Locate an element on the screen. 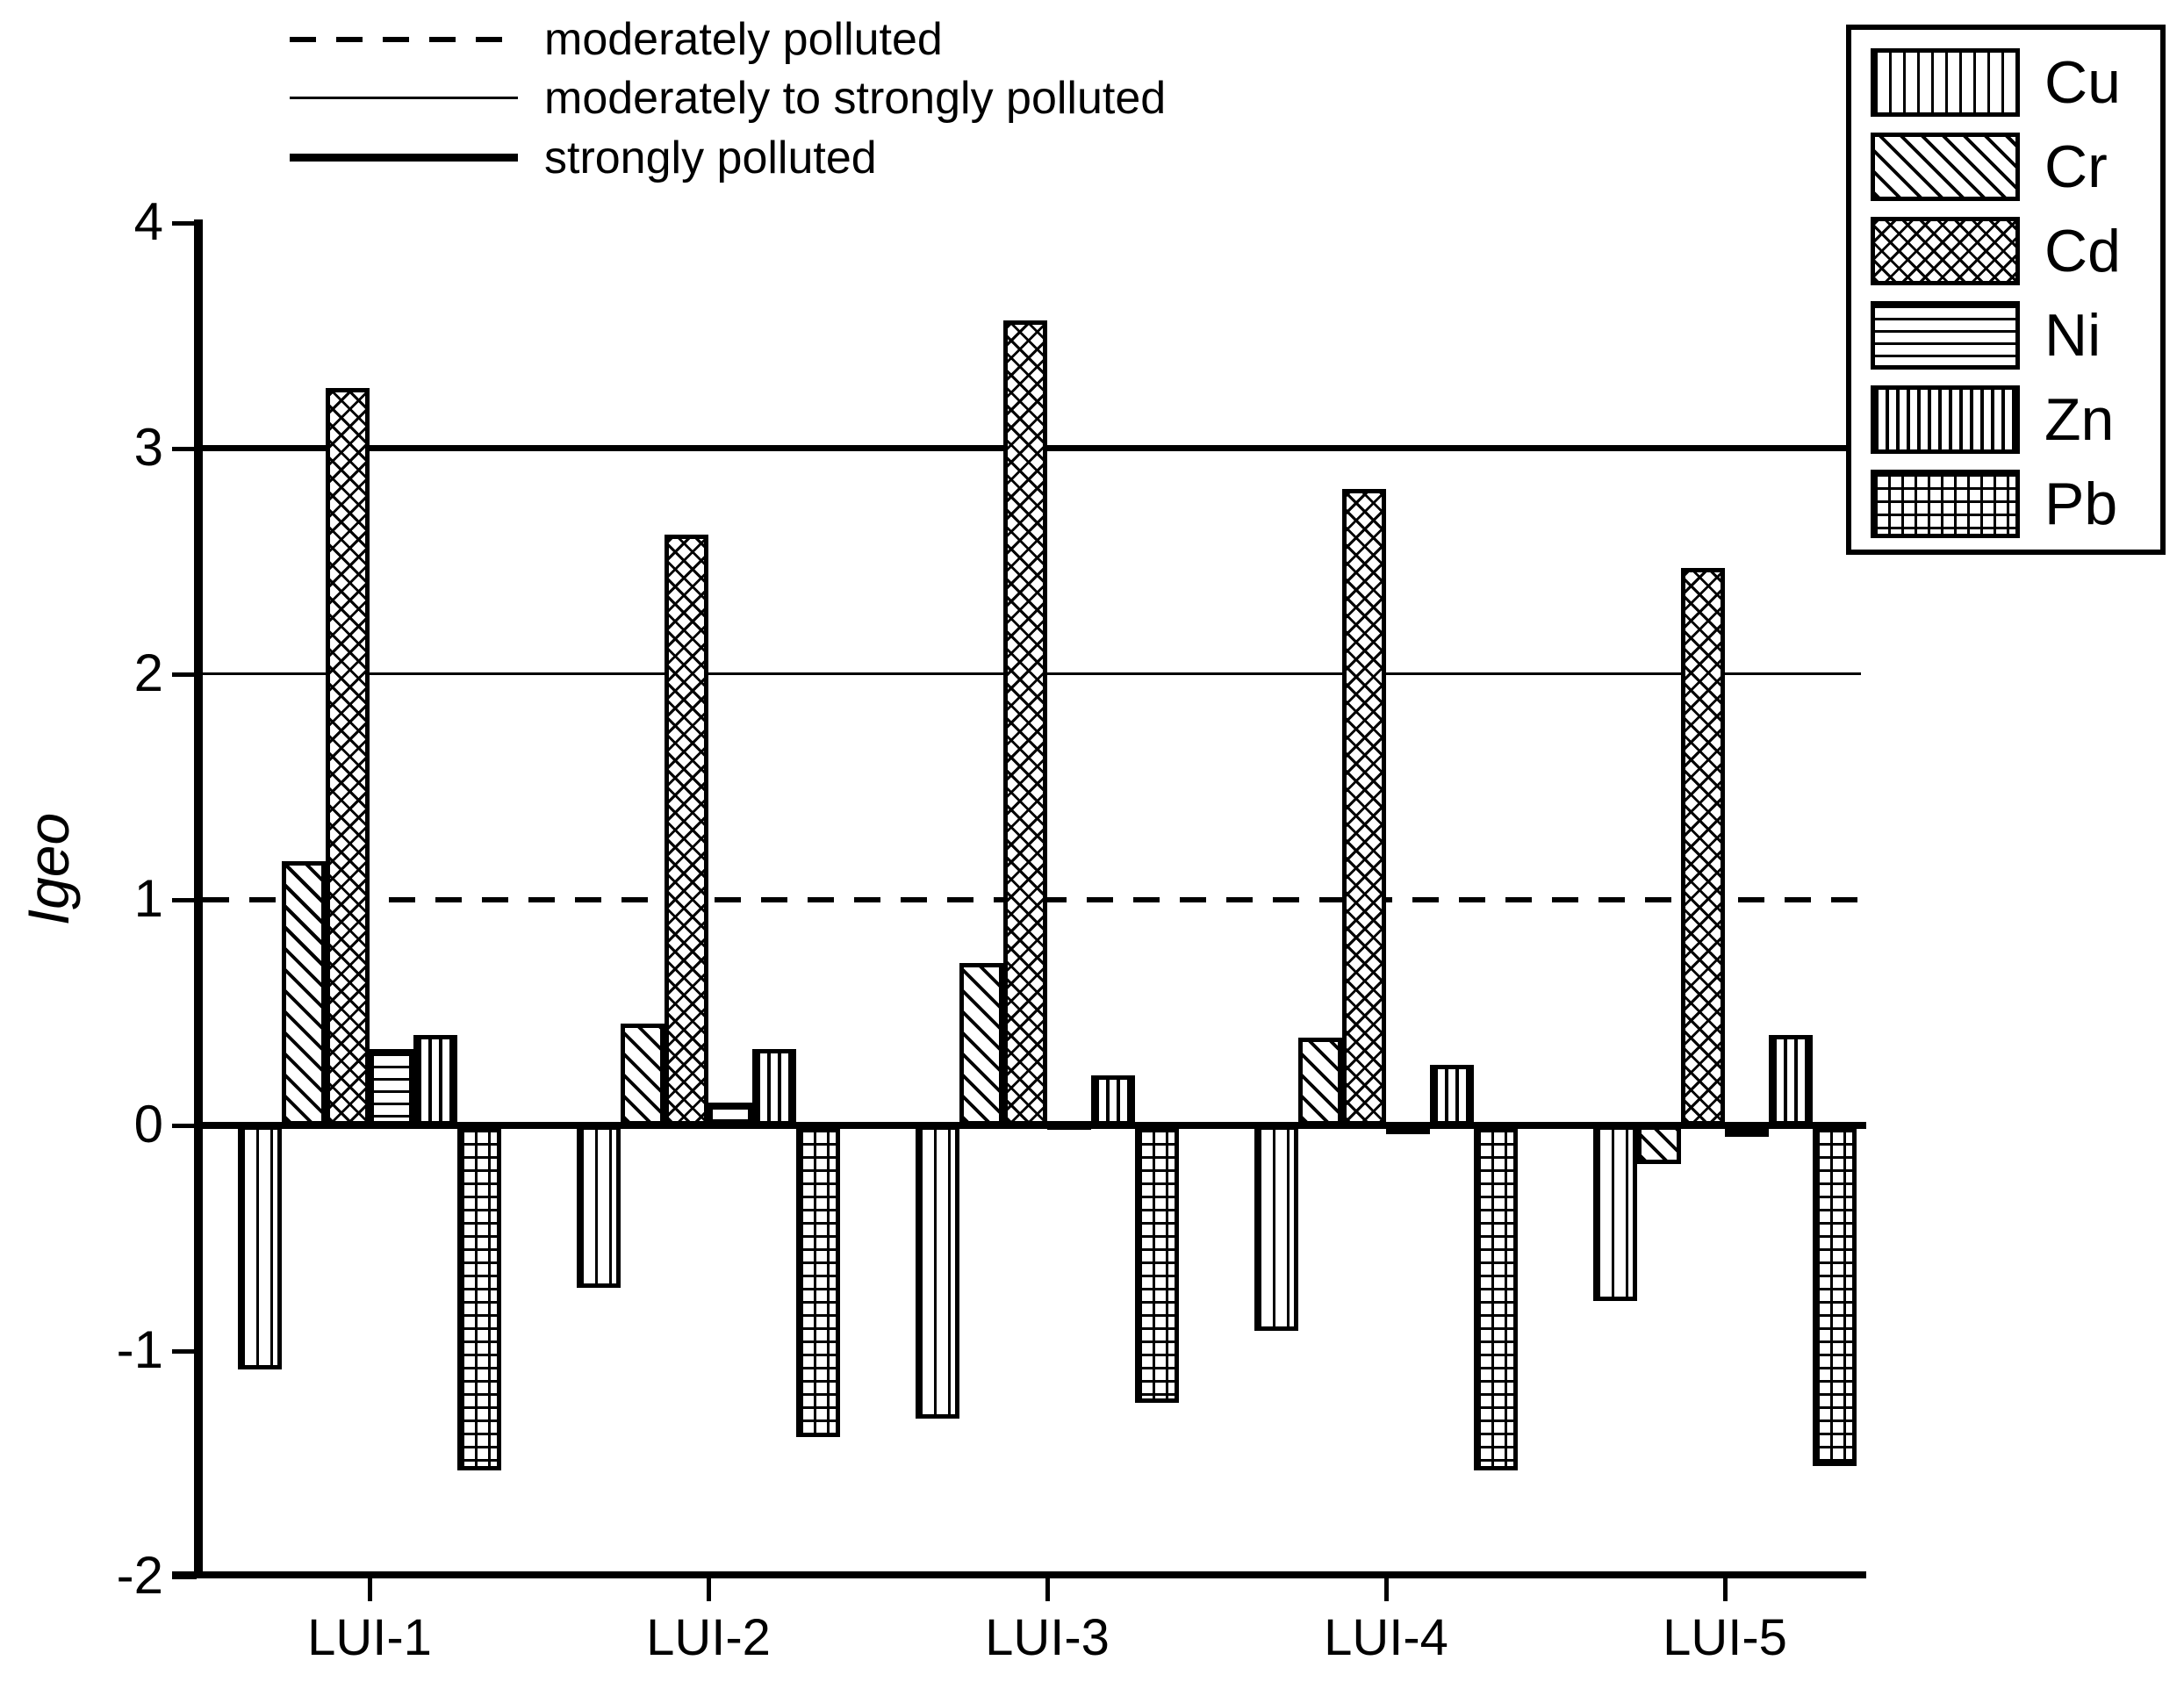  y-tick-label: -2 is located at coordinates (139, 1575).